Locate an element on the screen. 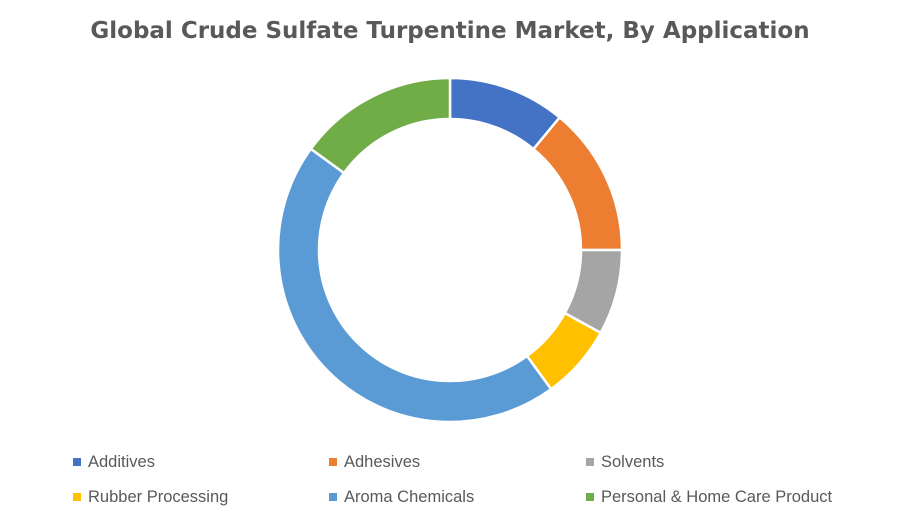 Image resolution: width=900 pixels, height=525 pixels. legend-swatch-personal-home-care is located at coordinates (590, 497).